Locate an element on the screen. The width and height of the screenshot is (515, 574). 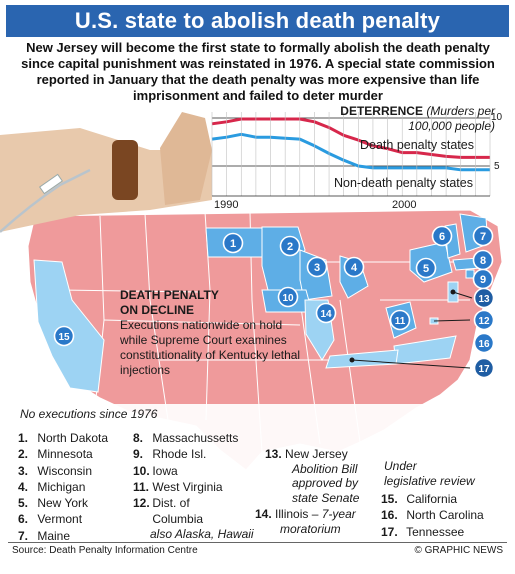
legend-desc: 7-year is located at coordinates (338, 514).